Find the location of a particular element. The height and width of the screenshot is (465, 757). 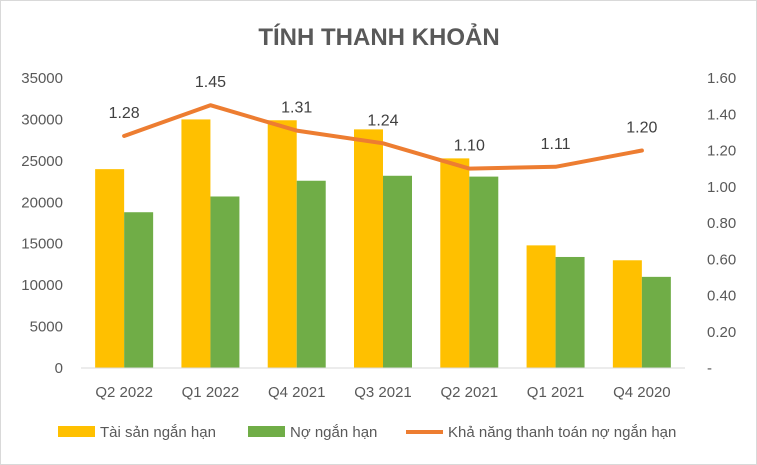

x-tick-label: Q4 2021 is located at coordinates (297, 392).